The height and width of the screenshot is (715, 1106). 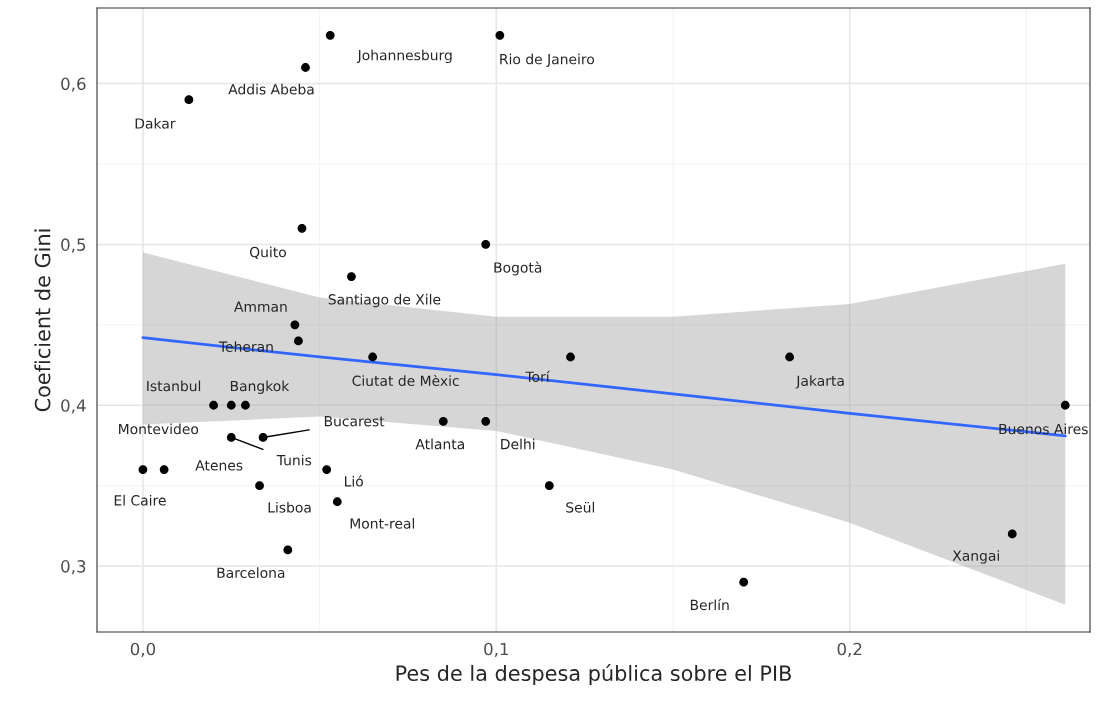 What do you see at coordinates (819, 382) in the screenshot?
I see `annotation: Jakarta` at bounding box center [819, 382].